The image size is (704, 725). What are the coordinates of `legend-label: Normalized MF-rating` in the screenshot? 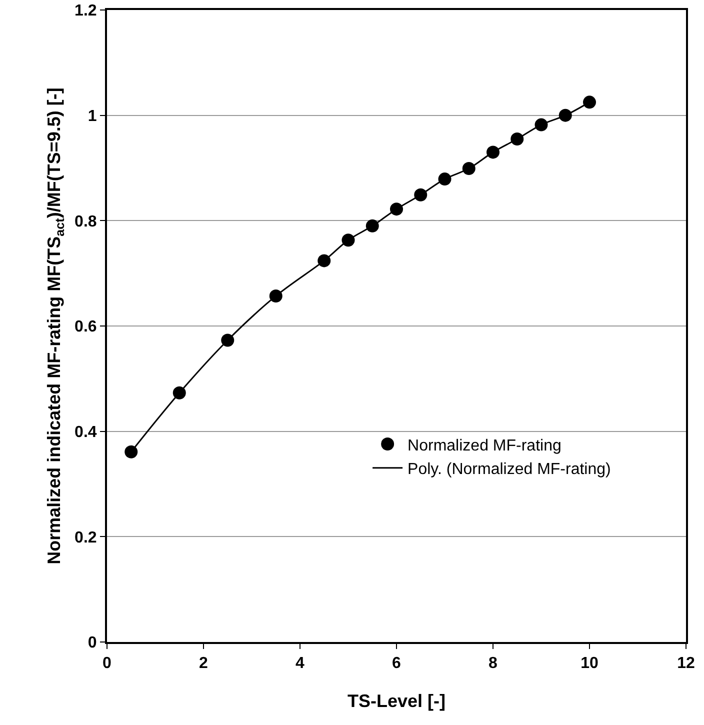 It's located at (485, 445).